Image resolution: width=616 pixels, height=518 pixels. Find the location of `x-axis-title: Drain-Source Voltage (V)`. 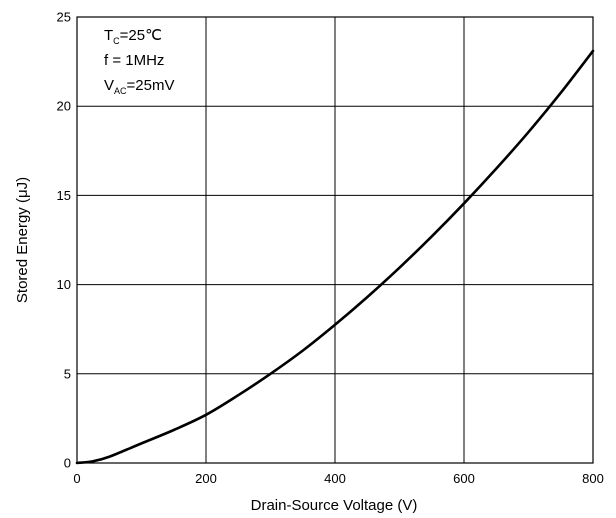

x-axis-title: Drain-Source Voltage (V) is located at coordinates (334, 505).